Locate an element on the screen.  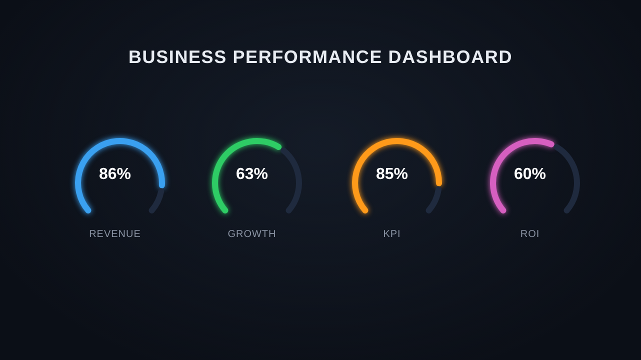
data-label: 86% is located at coordinates (115, 175).